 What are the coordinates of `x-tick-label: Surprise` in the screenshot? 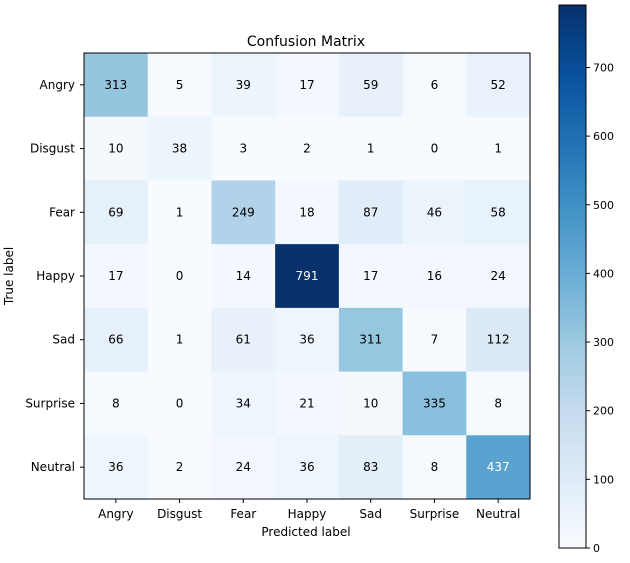 It's located at (435, 514).